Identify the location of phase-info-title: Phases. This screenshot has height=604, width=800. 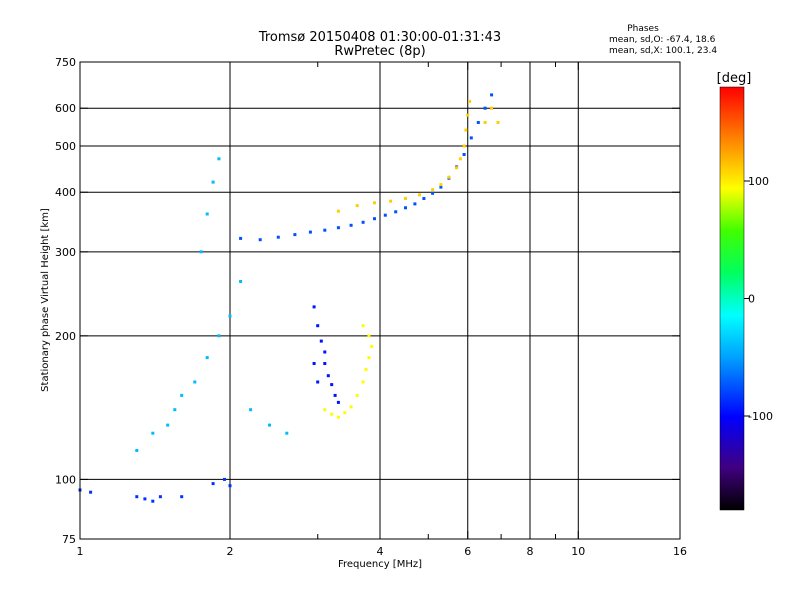
(643, 29).